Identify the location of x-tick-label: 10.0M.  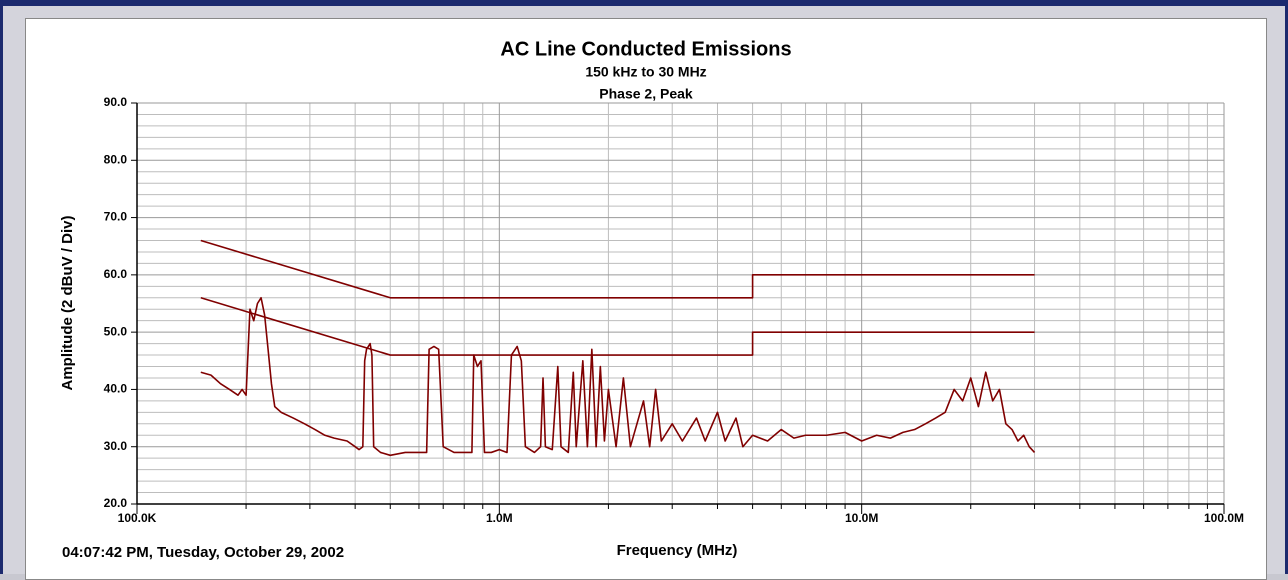
(861, 518).